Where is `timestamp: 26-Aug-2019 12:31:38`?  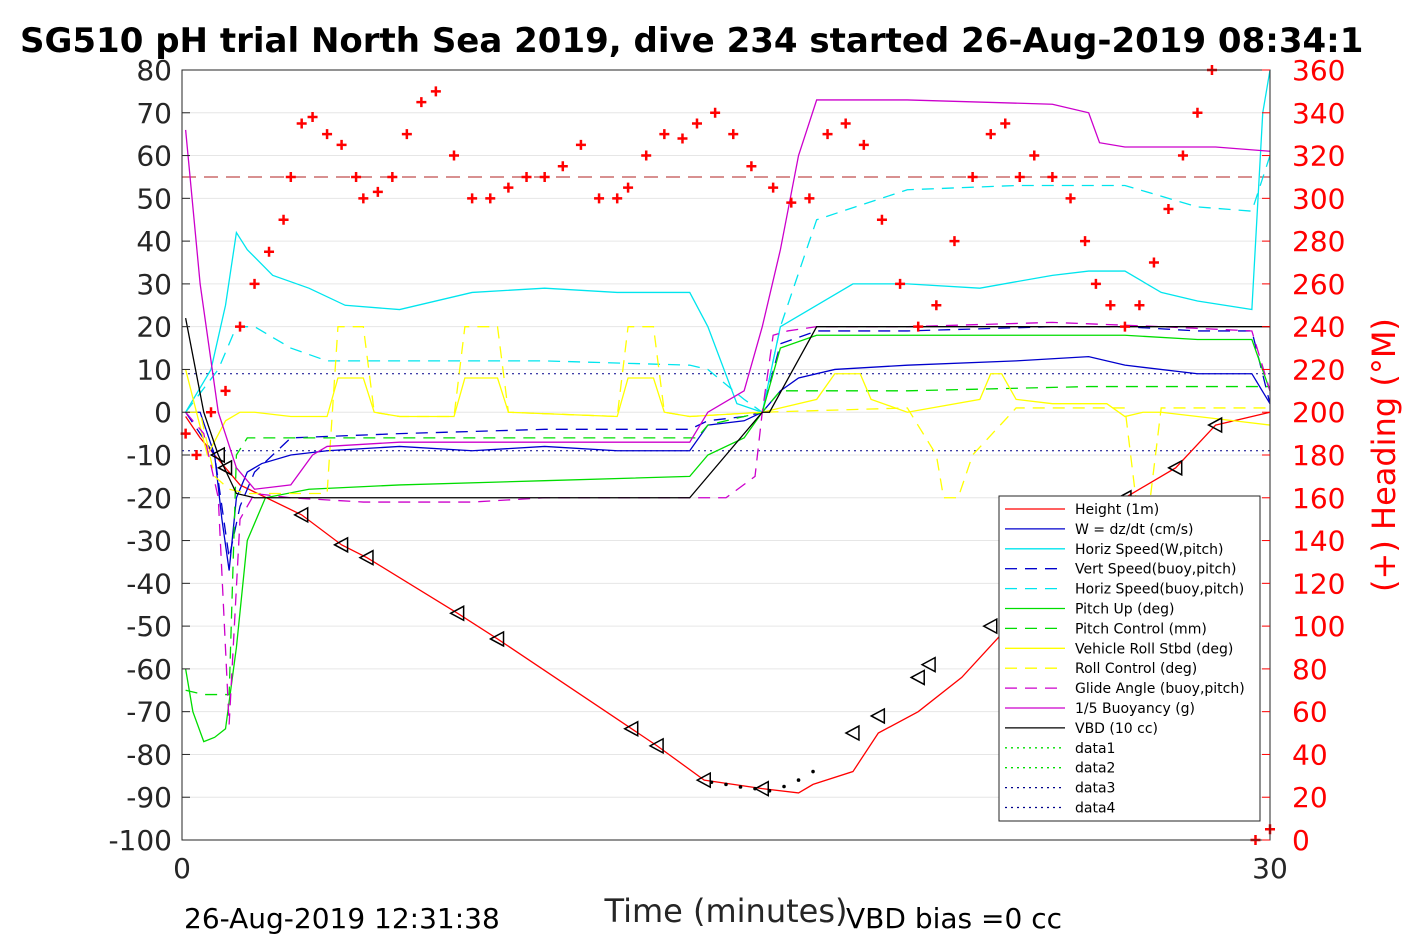
timestamp: 26-Aug-2019 12:31:38 is located at coordinates (342, 918).